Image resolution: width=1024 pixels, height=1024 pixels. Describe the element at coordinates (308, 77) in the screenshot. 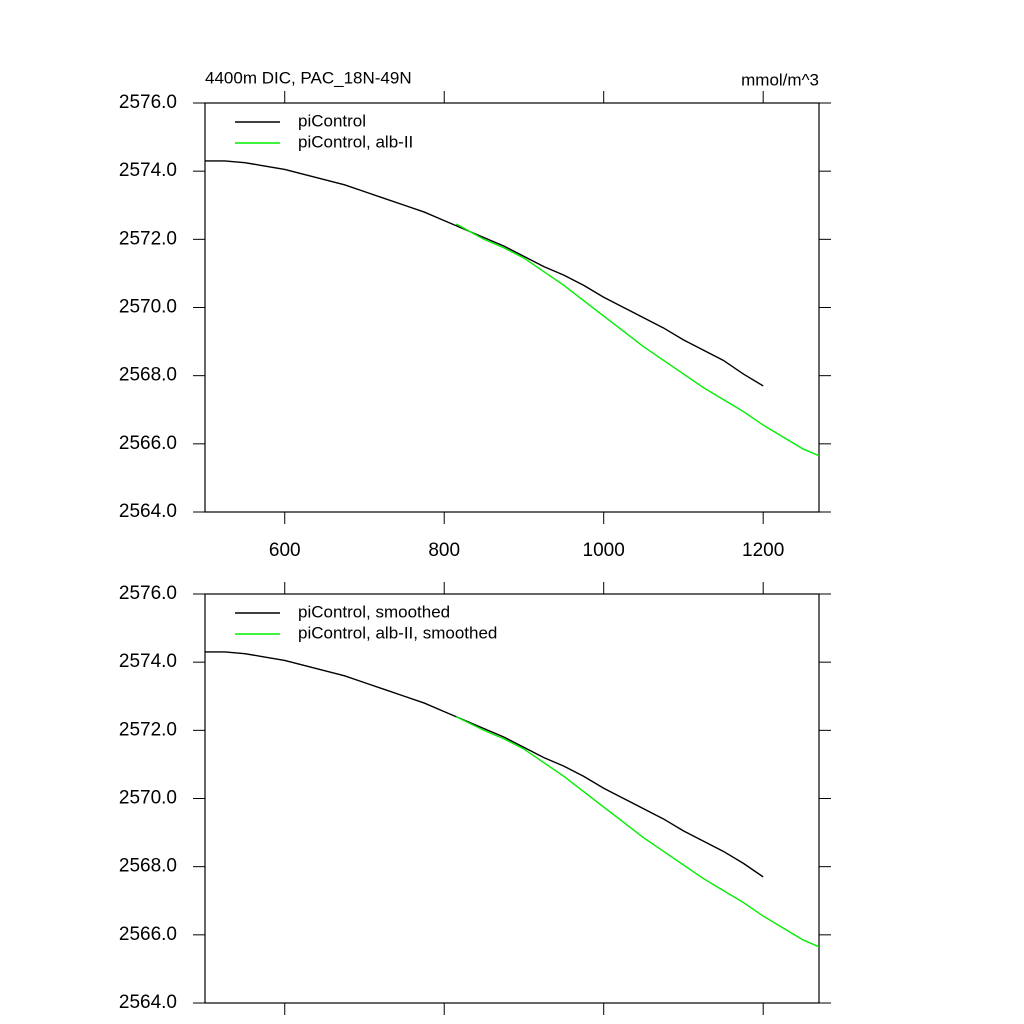

I see `chart-title: 4400m DIC, PAC_18N-49N` at that location.